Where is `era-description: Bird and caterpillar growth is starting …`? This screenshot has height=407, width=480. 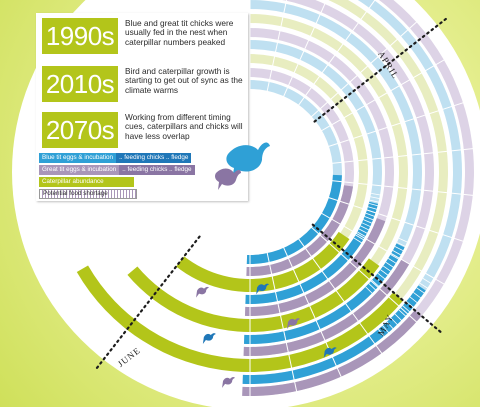 era-description: Bird and caterpillar growth is starting … is located at coordinates (184, 80).